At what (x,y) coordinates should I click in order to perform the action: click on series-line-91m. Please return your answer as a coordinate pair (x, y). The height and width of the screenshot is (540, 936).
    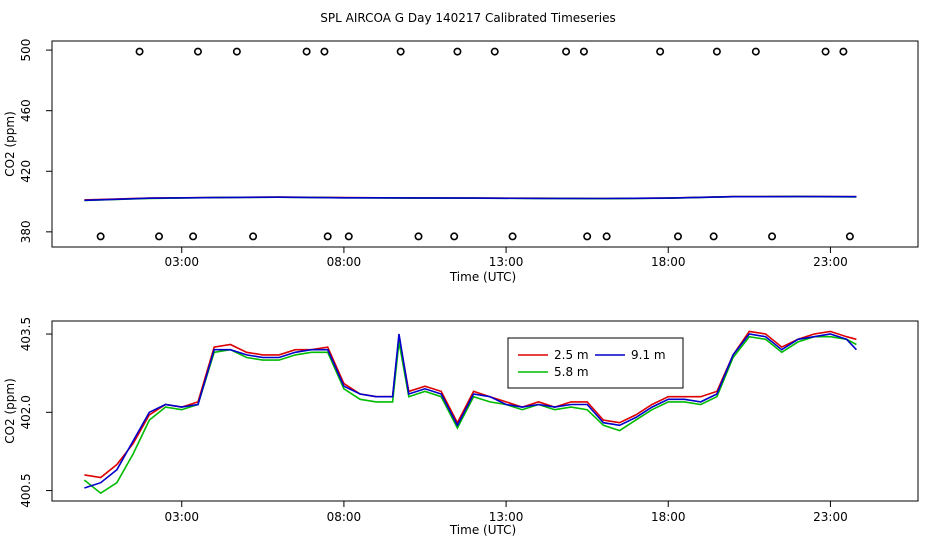
    Looking at the image, I should click on (470, 198).